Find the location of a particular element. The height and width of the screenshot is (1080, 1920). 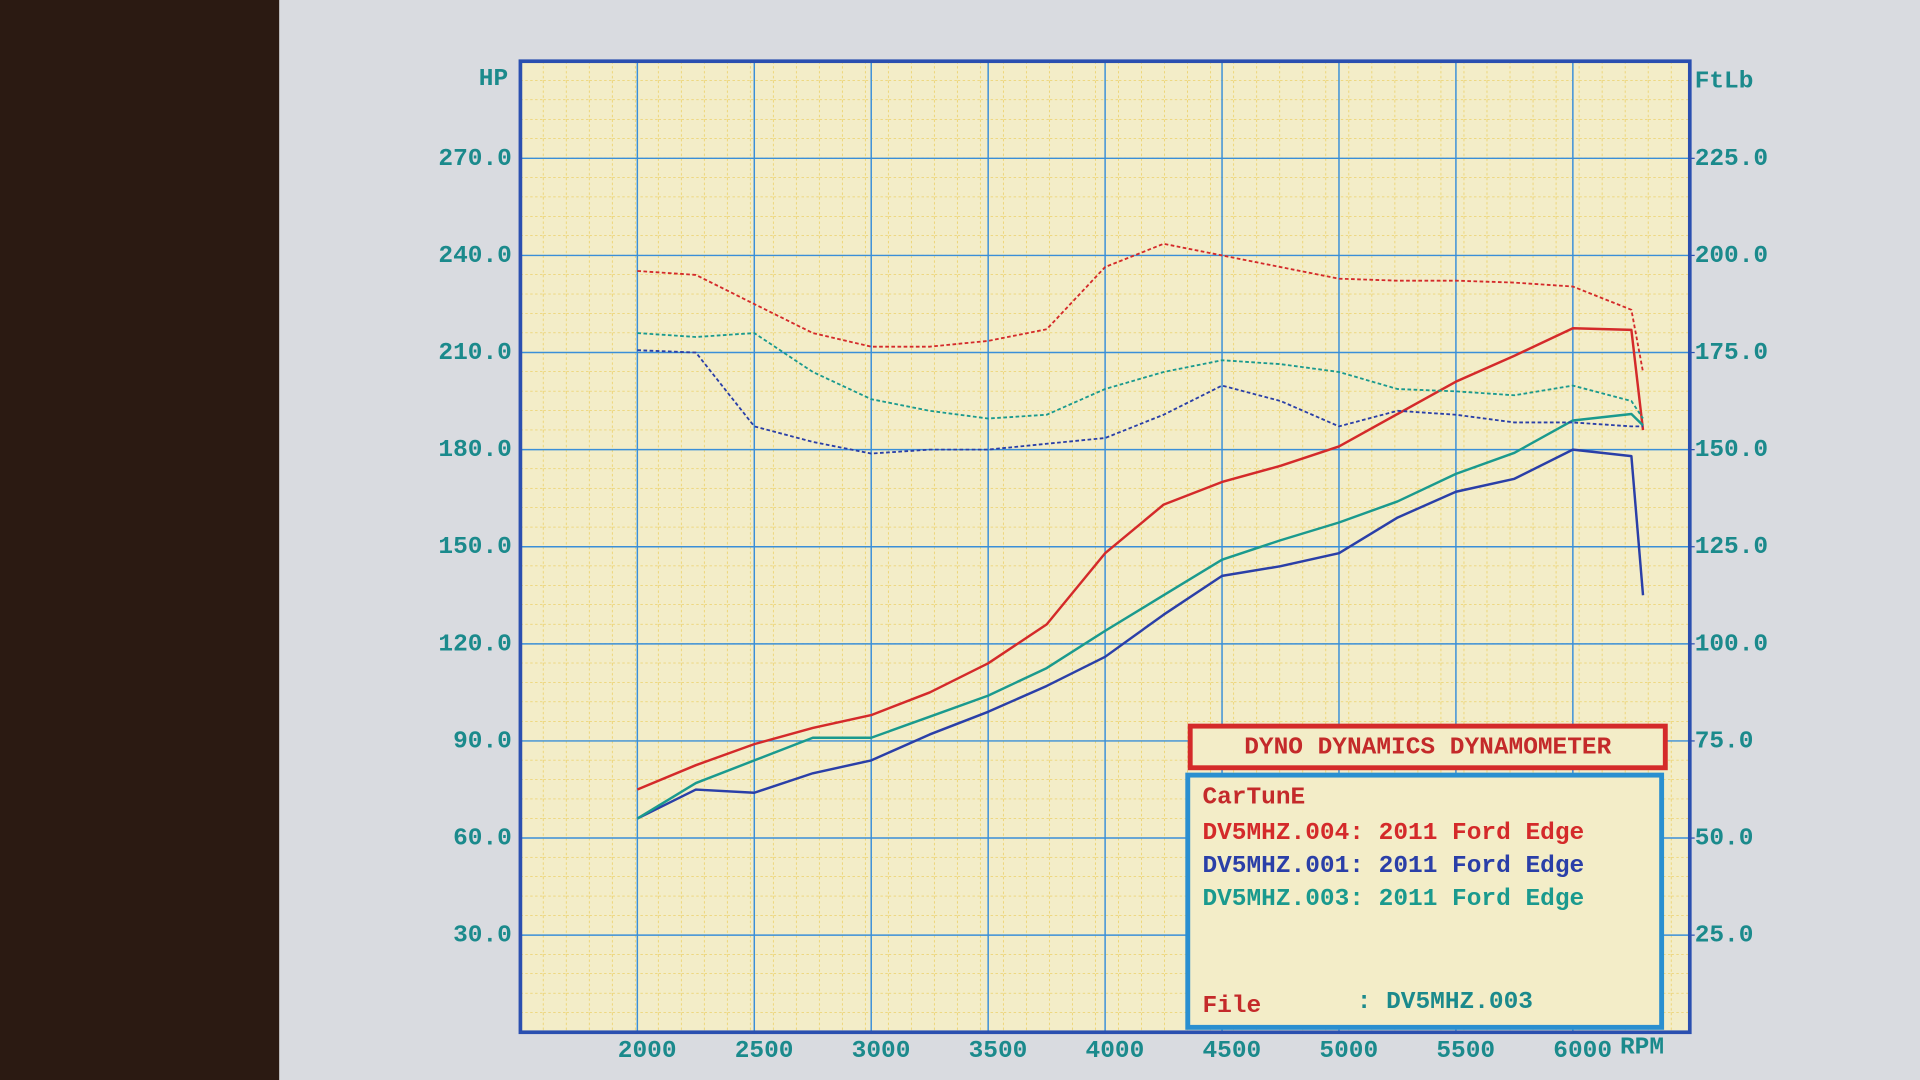

y-axis-label: HP is located at coordinates (493, 79).